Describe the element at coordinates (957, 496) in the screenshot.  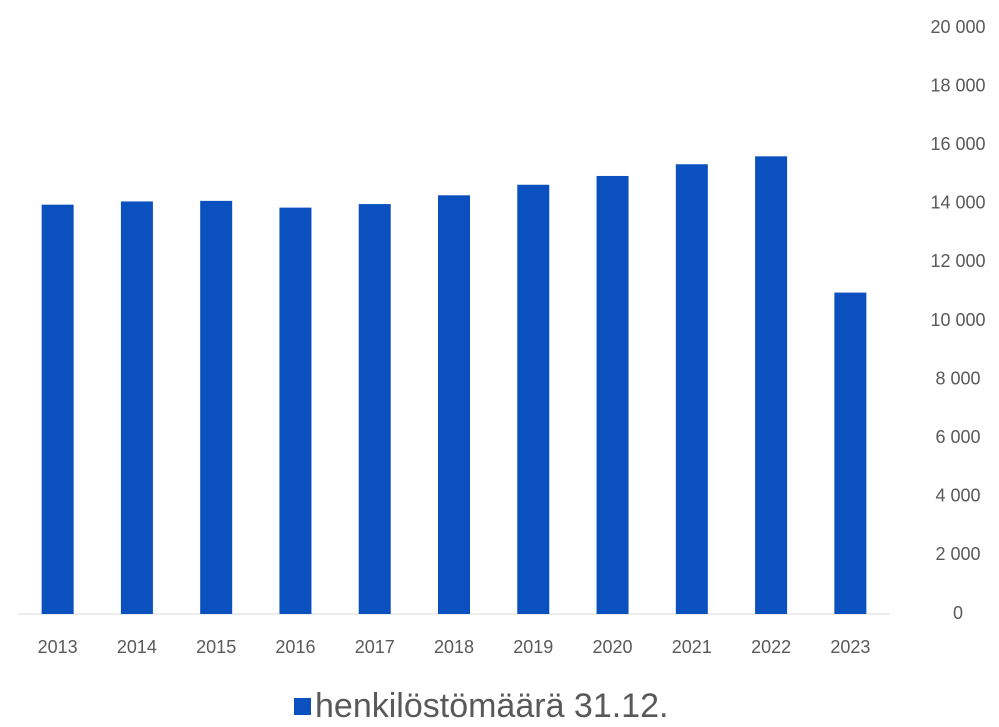
I see `y-tick-label: 4 000` at that location.